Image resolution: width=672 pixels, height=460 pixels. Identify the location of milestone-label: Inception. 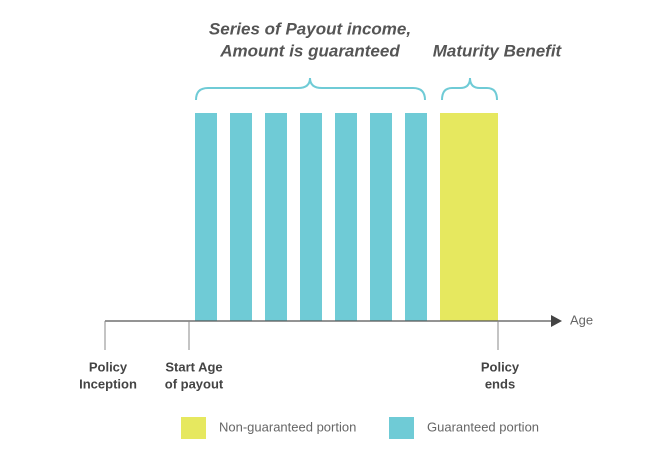
(108, 383).